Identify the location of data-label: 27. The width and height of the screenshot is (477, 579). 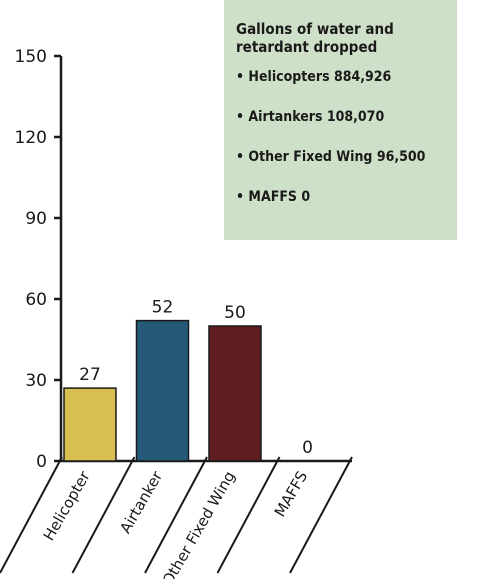
(90, 375).